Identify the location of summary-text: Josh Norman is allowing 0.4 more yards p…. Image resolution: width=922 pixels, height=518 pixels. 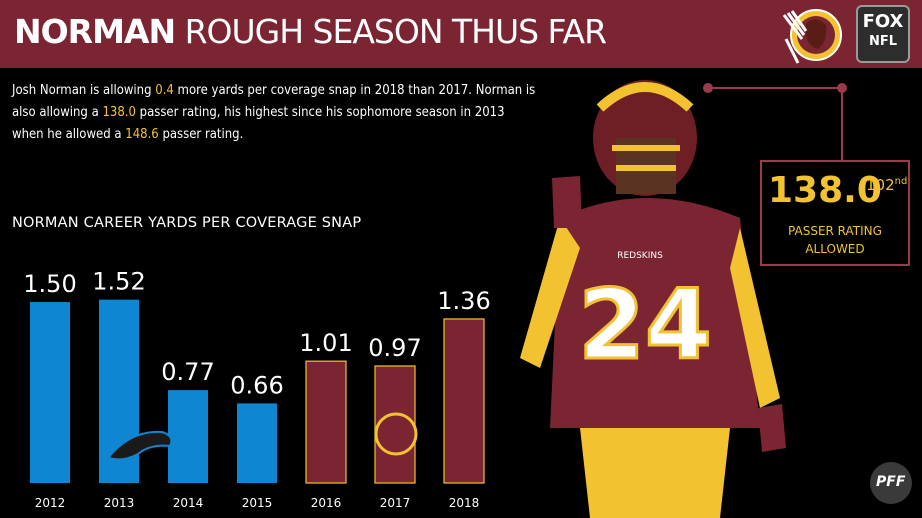
(274, 113).